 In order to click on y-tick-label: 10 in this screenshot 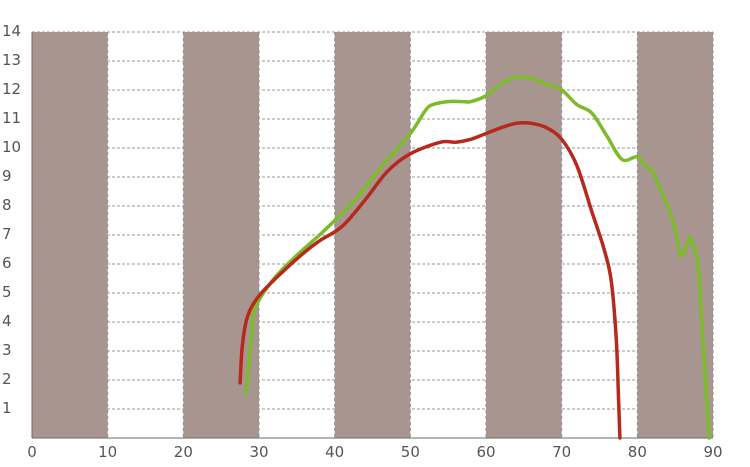, I will do `click(11, 147)`.